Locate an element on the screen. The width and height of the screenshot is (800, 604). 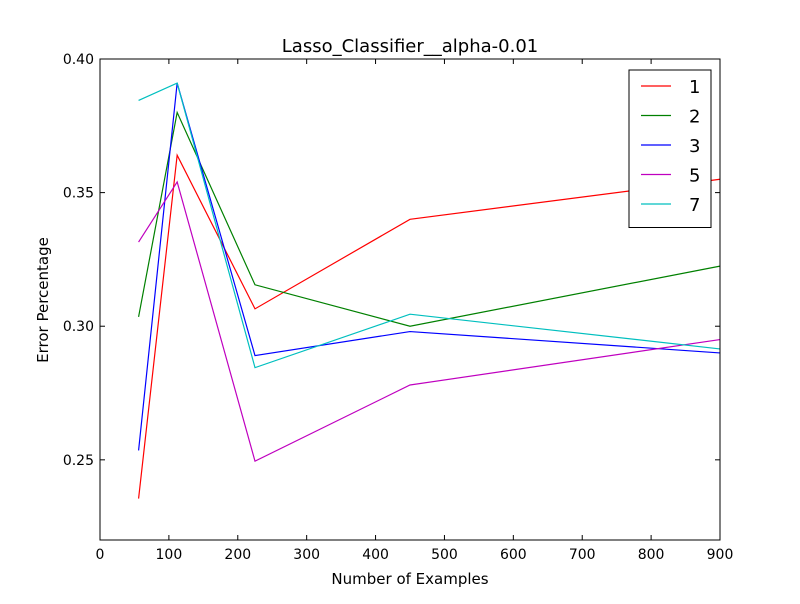
y-tick-label: 0.40 is located at coordinates (78, 60).